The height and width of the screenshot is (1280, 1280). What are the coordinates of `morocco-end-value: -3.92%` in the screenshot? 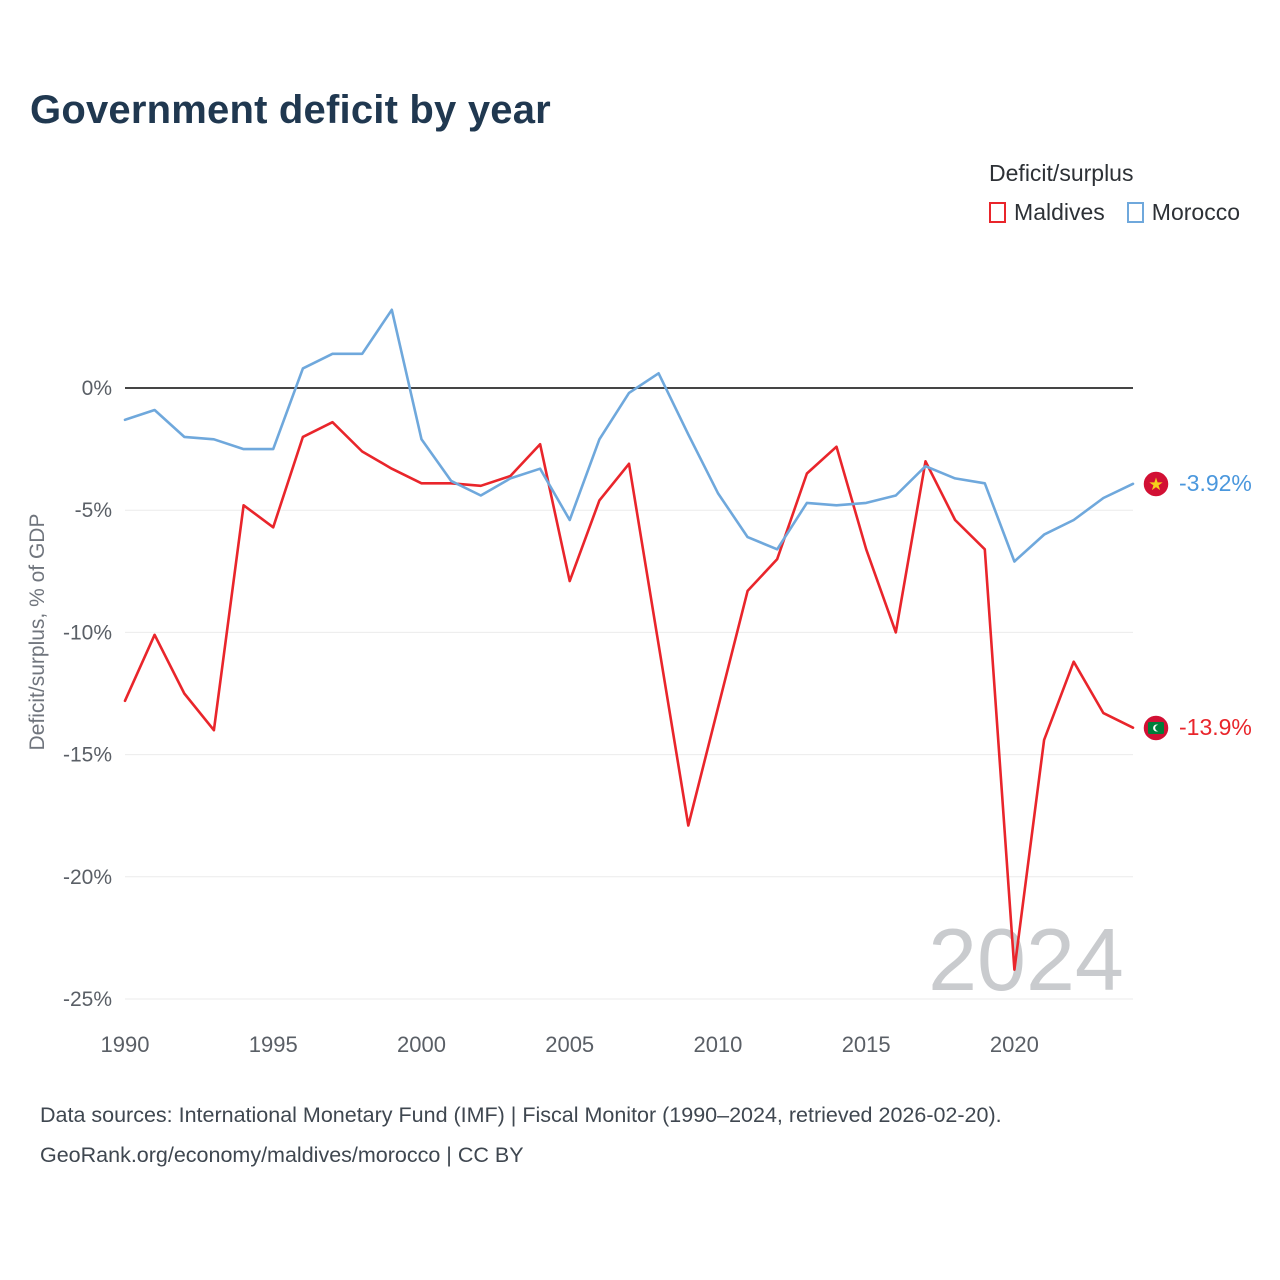 It's located at (1215, 483).